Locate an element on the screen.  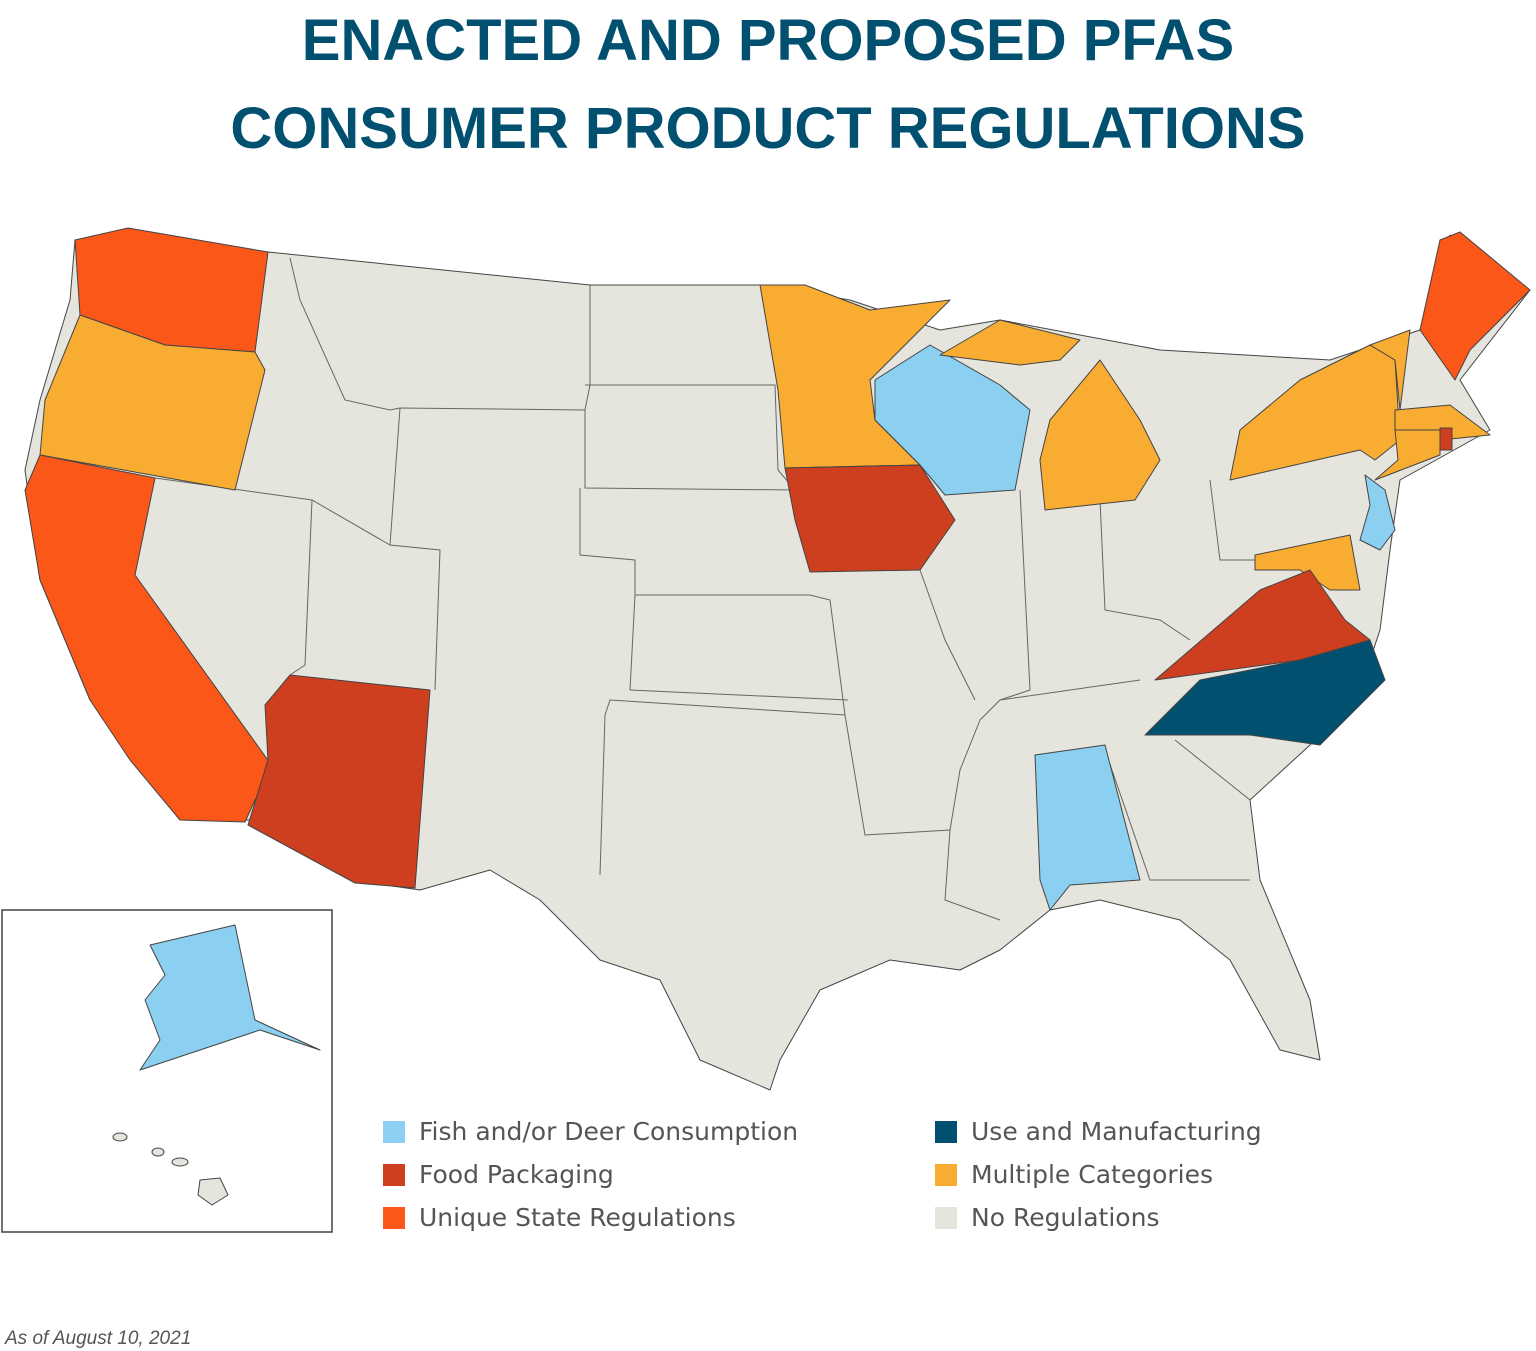
legend-label: Unique State Regulations is located at coordinates (577, 1217).